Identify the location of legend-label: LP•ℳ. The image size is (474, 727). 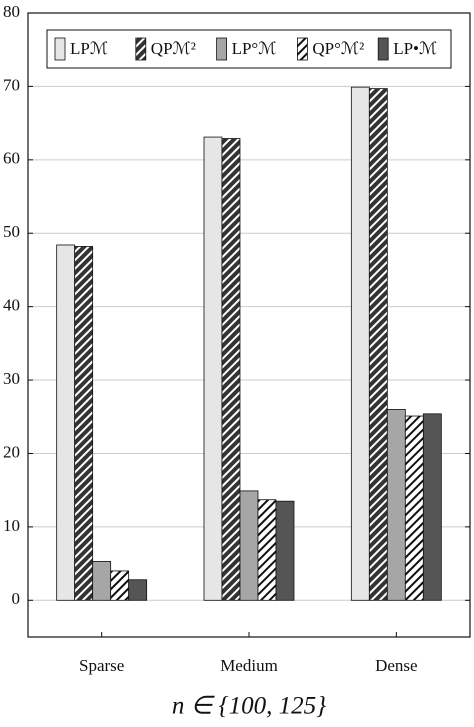
(415, 48).